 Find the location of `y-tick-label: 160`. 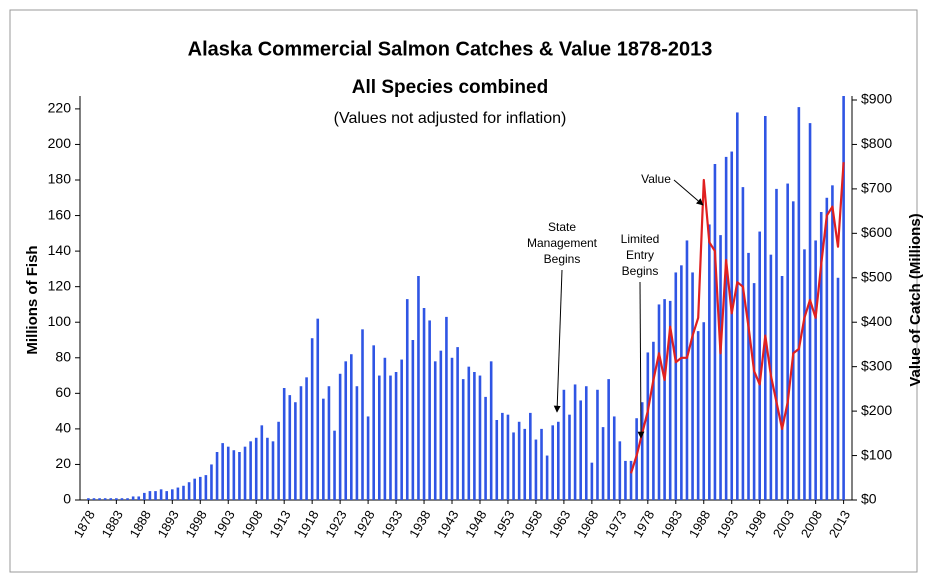

y-tick-label: 160 is located at coordinates (60, 214).